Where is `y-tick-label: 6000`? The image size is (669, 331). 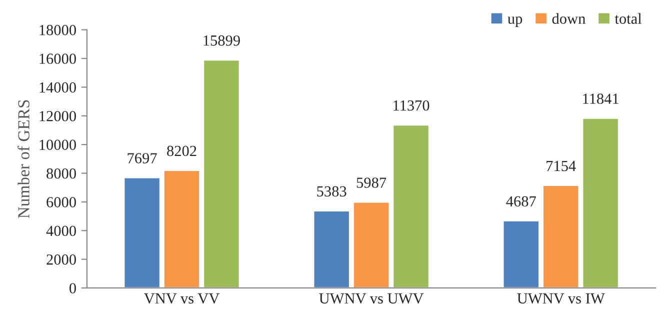 y-tick-label: 6000 is located at coordinates (61, 202).